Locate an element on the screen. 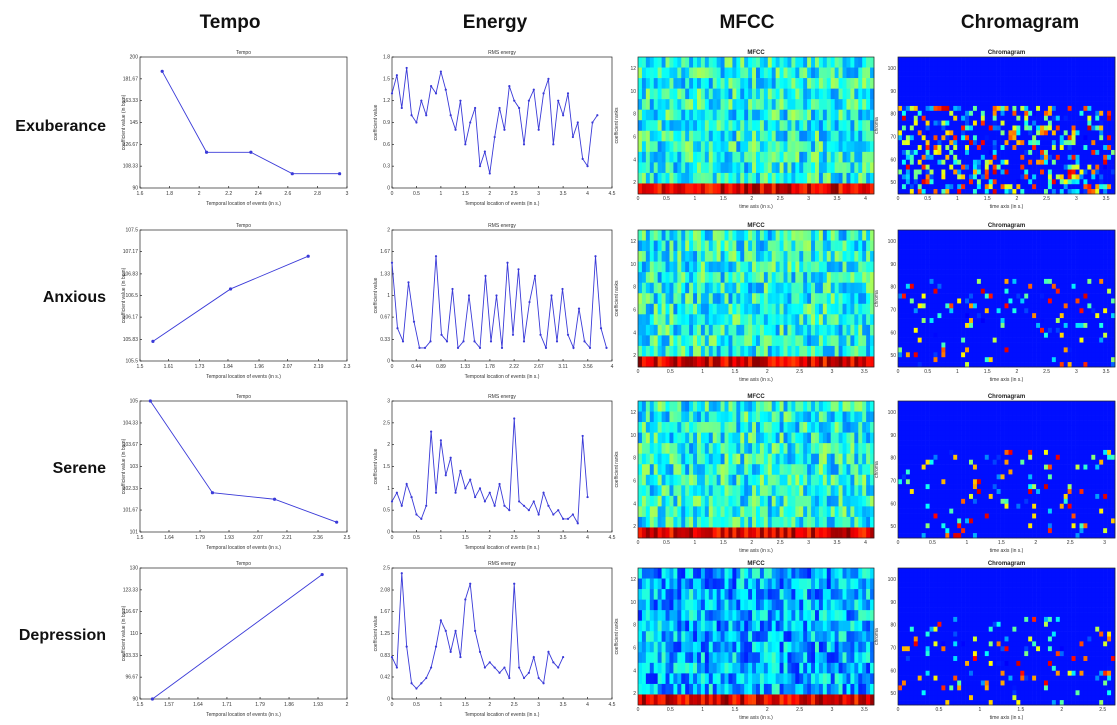 Image resolution: width=1117 pixels, height=725 pixels. y-tick-label: 0.42 is located at coordinates (385, 677).